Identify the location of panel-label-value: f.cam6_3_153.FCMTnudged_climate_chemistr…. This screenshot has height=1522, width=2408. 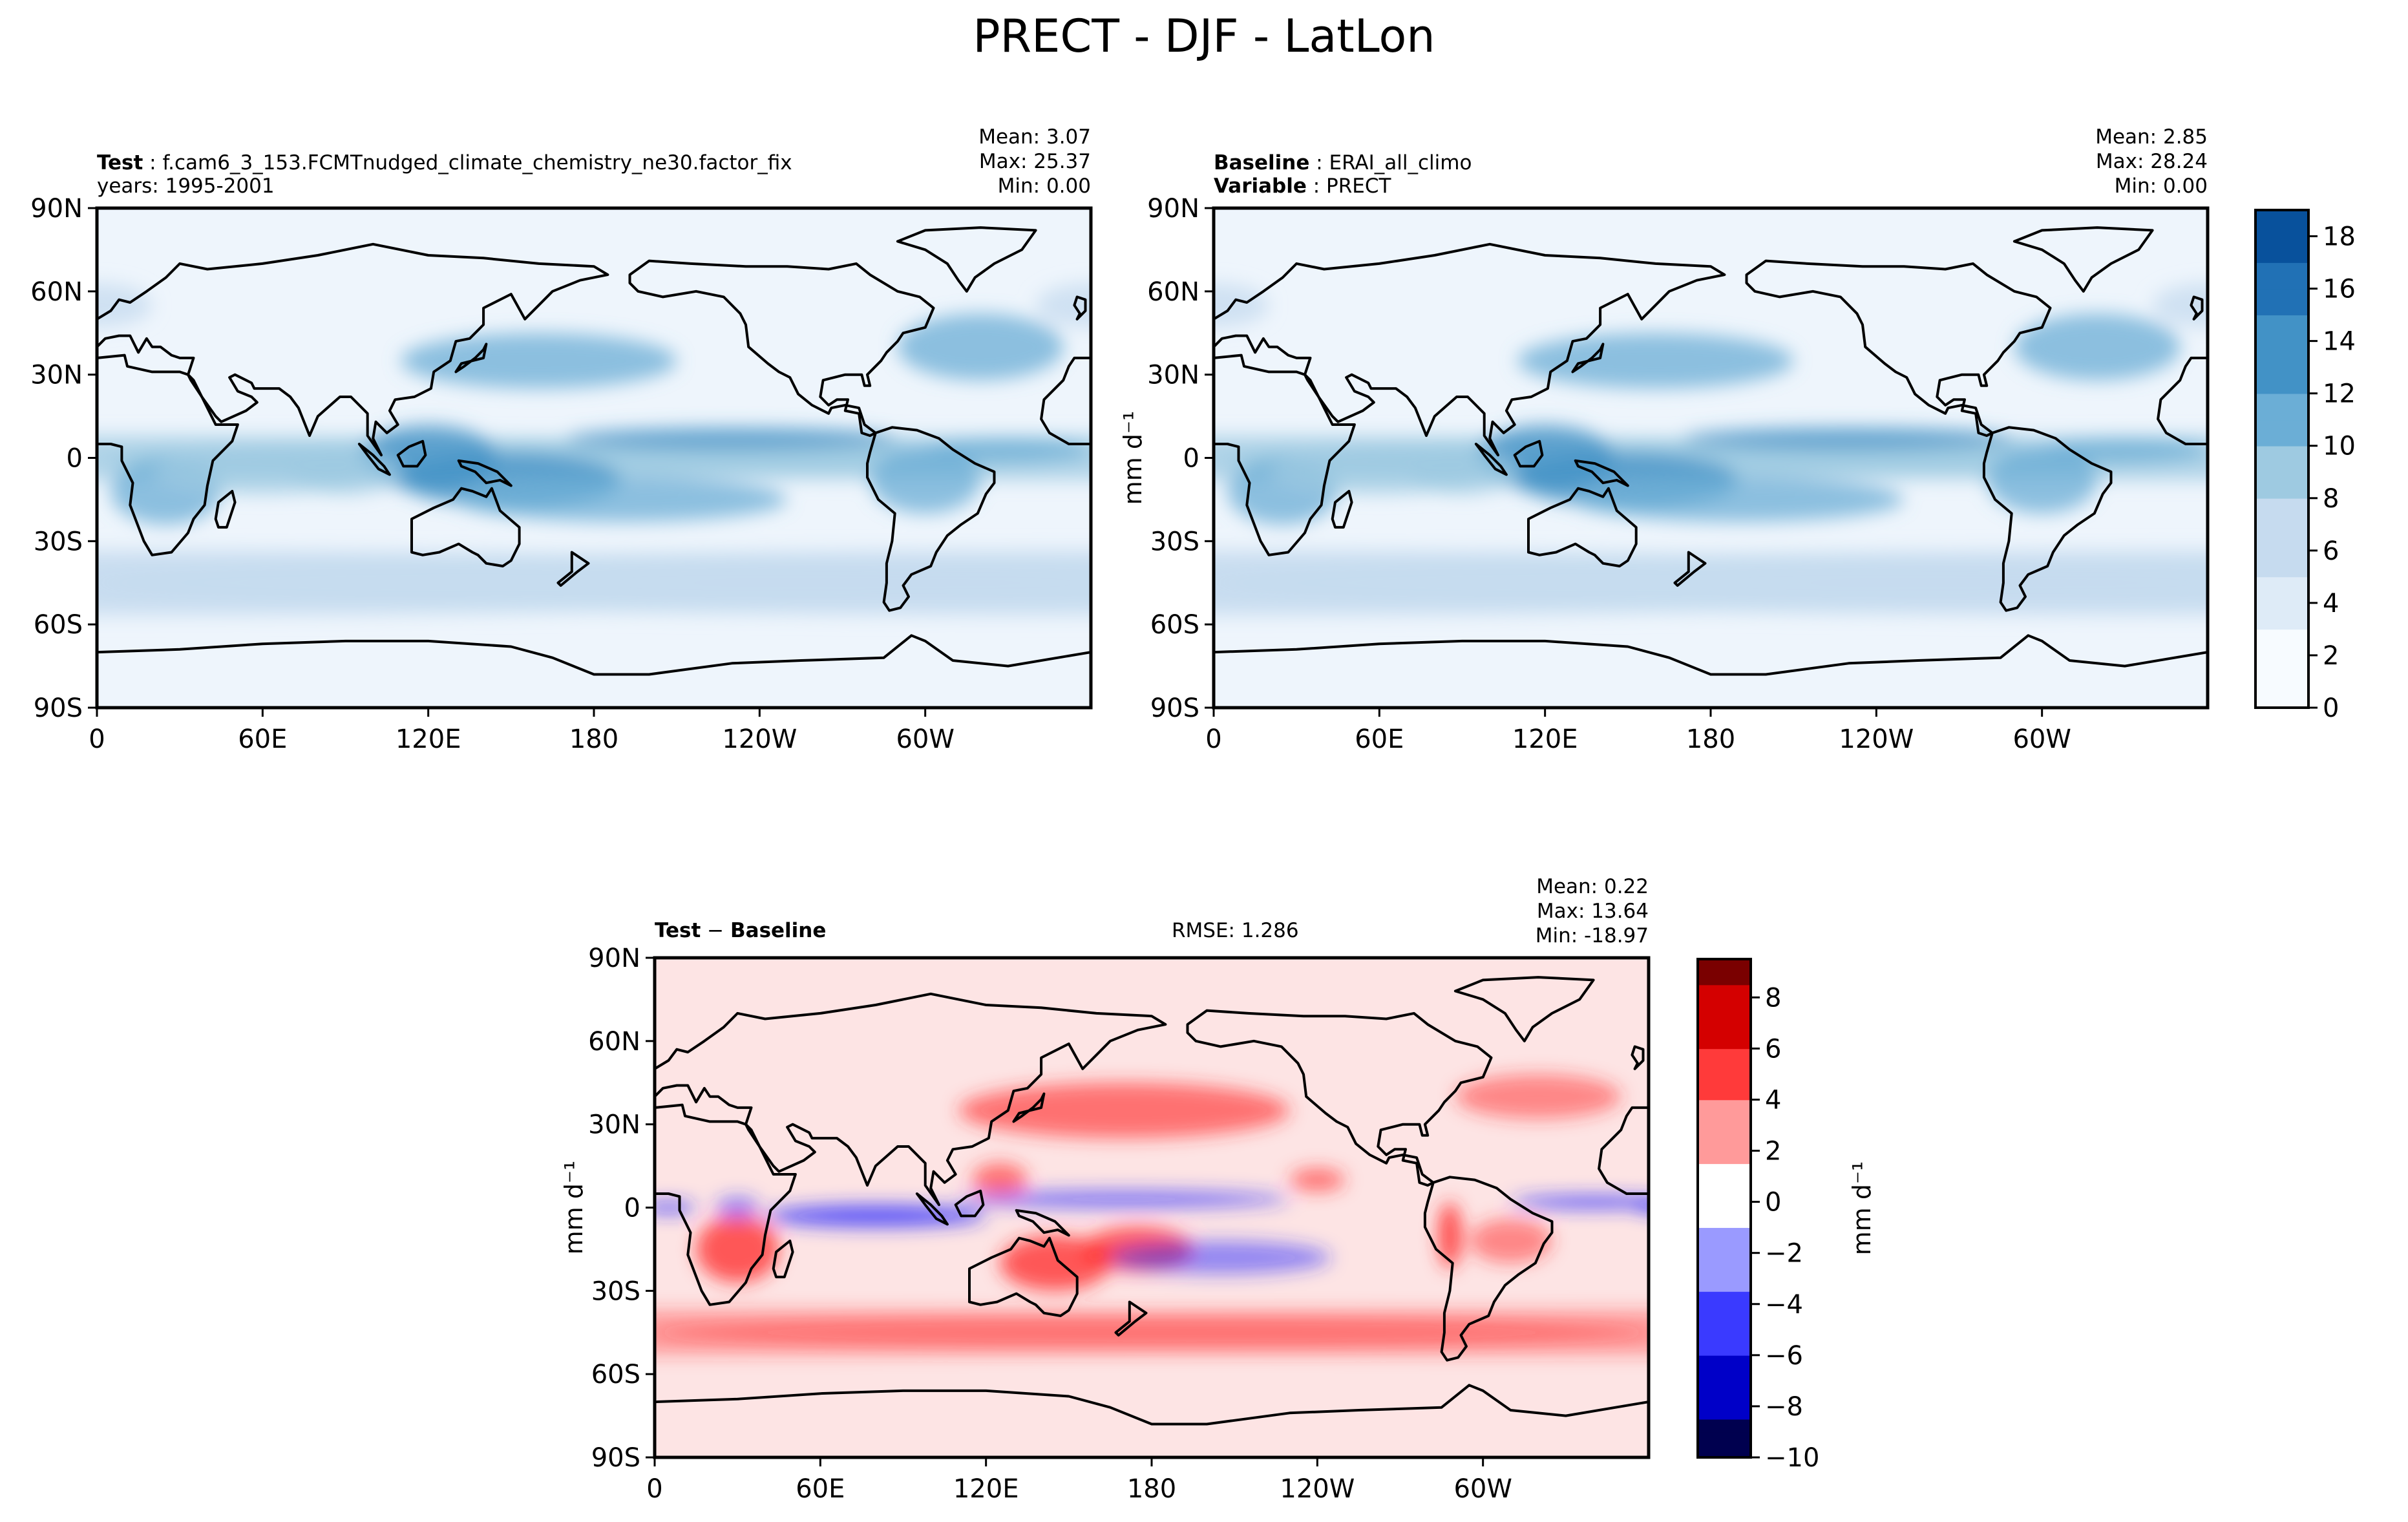
(477, 162).